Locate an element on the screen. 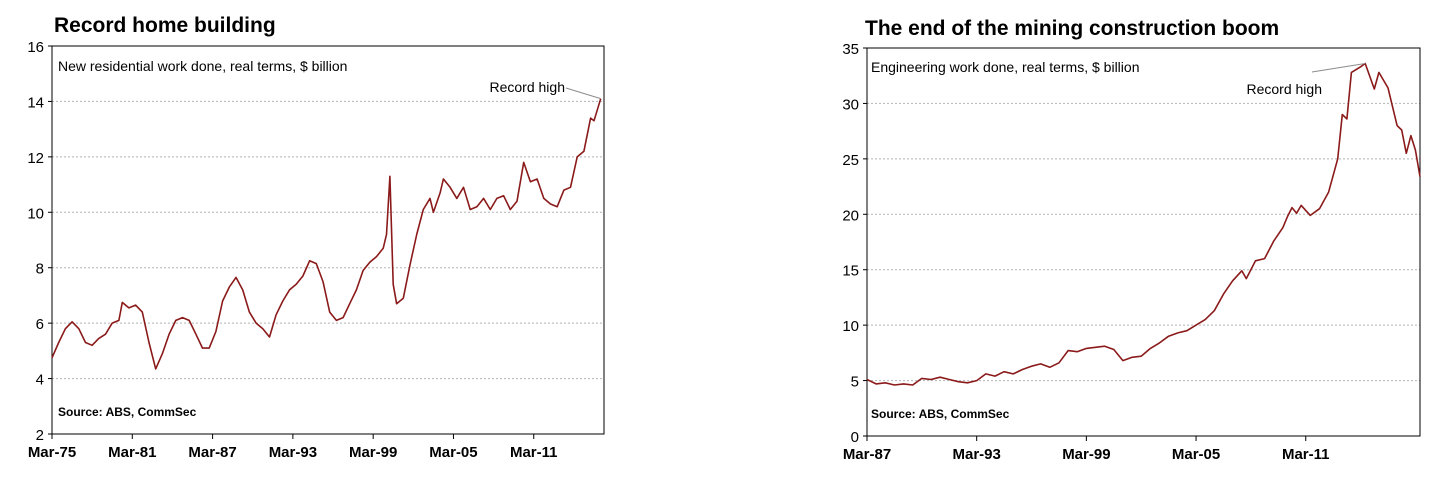  y-tick-label: 15 is located at coordinates (850, 271).